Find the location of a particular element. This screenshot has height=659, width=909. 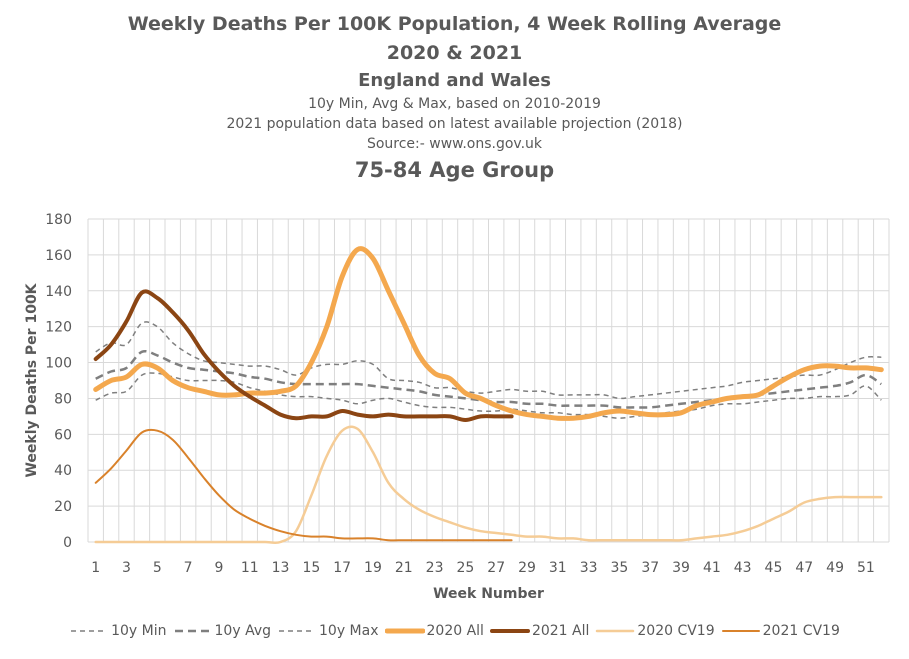

series-line-10y-min is located at coordinates (488, 395).